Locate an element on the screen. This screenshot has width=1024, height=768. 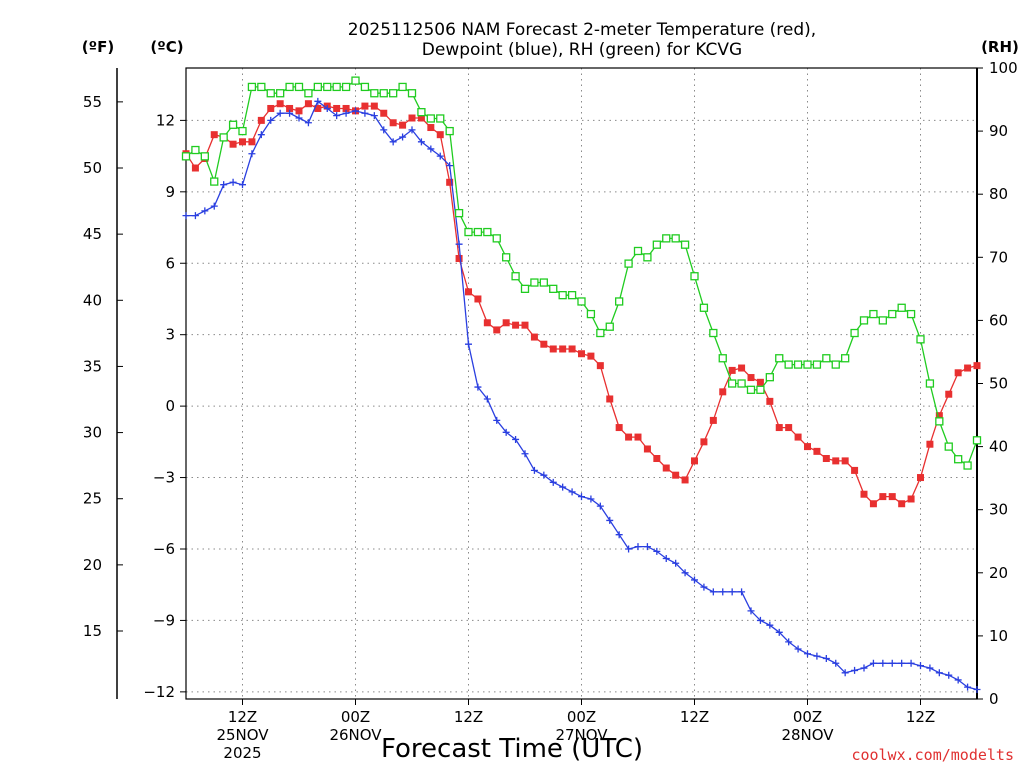
x-tick-label: 00Z is located at coordinates (581, 717).